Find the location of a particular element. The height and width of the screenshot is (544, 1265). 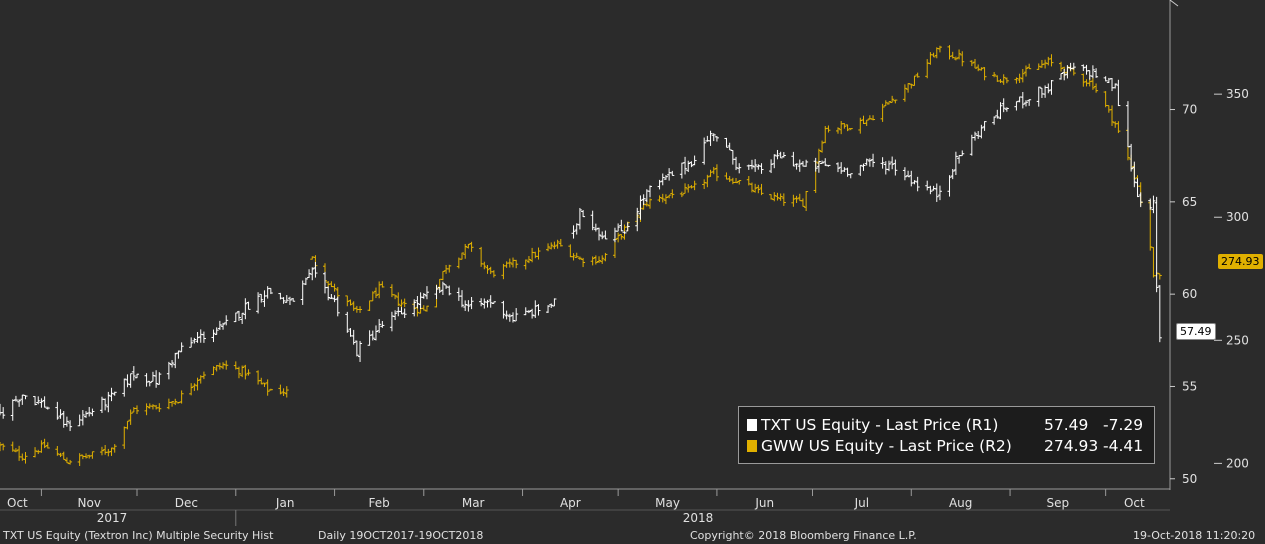

month-label: May is located at coordinates (667, 503).